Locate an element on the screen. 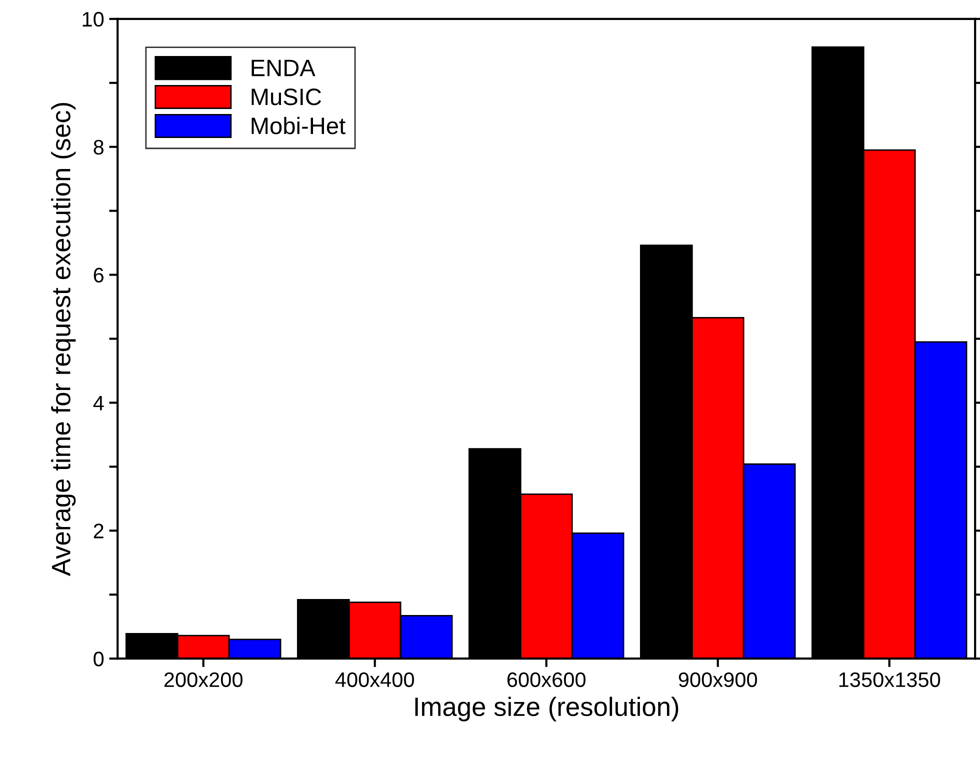 The image size is (980, 757). y-tick-label: 2 is located at coordinates (99, 531).